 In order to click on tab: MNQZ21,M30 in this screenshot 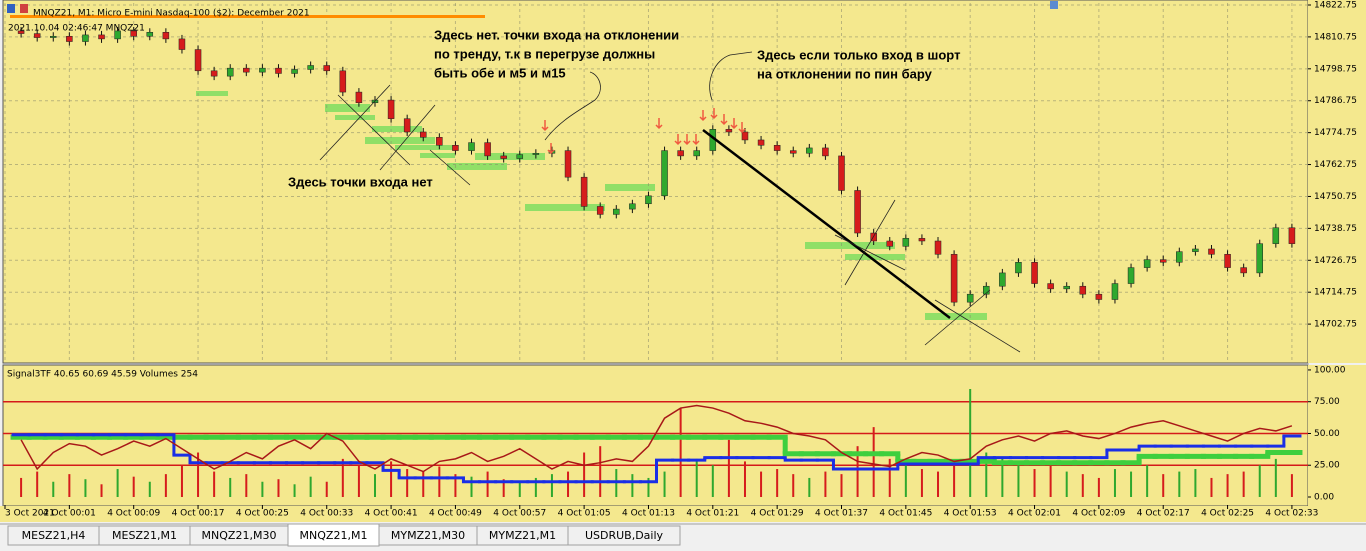, I will do `click(239, 535)`.